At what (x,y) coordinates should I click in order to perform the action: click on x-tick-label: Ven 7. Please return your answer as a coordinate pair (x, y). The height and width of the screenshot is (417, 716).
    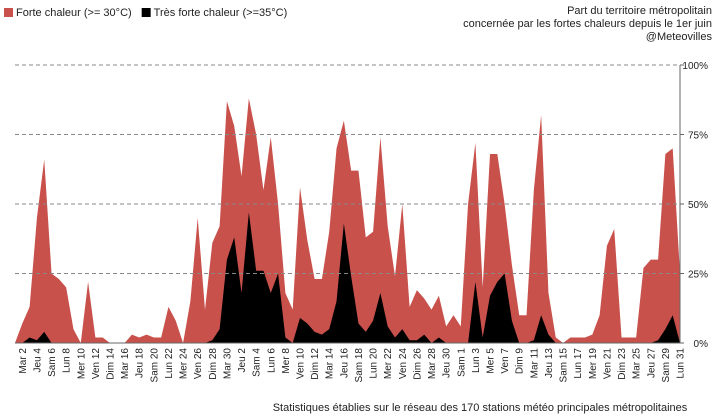
    Looking at the image, I should click on (505, 361).